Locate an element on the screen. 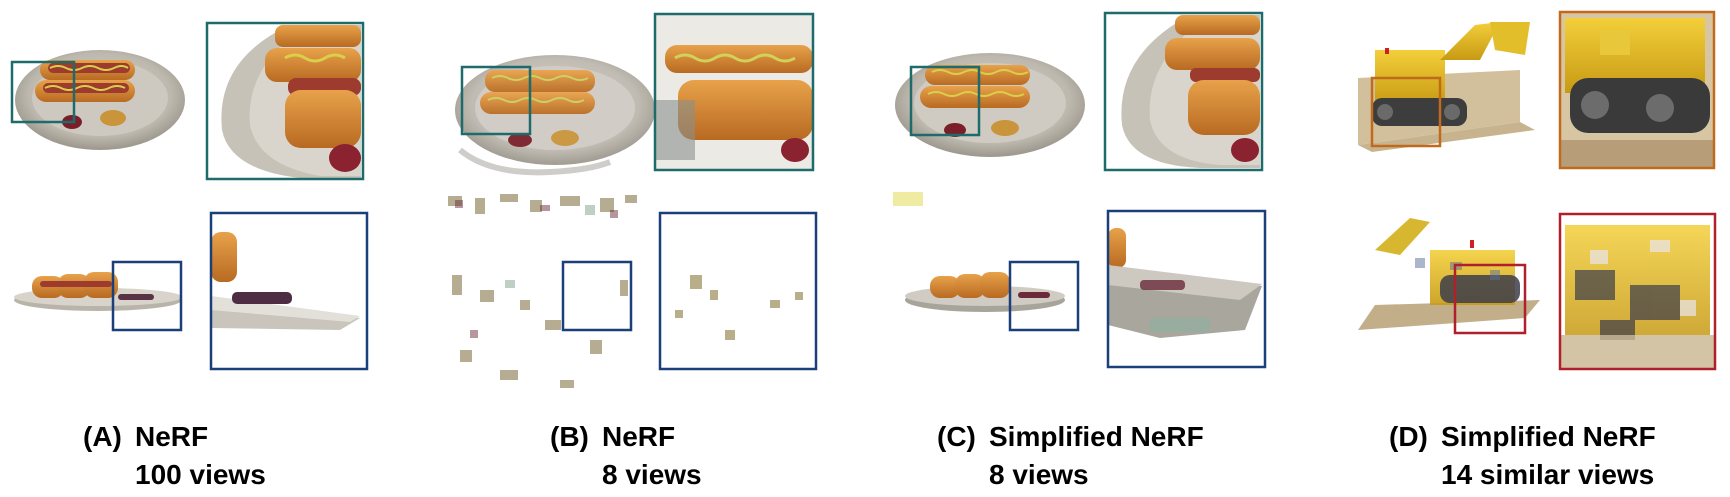 The height and width of the screenshot is (497, 1730). zoom-box-orange-d is located at coordinates (1406, 112).